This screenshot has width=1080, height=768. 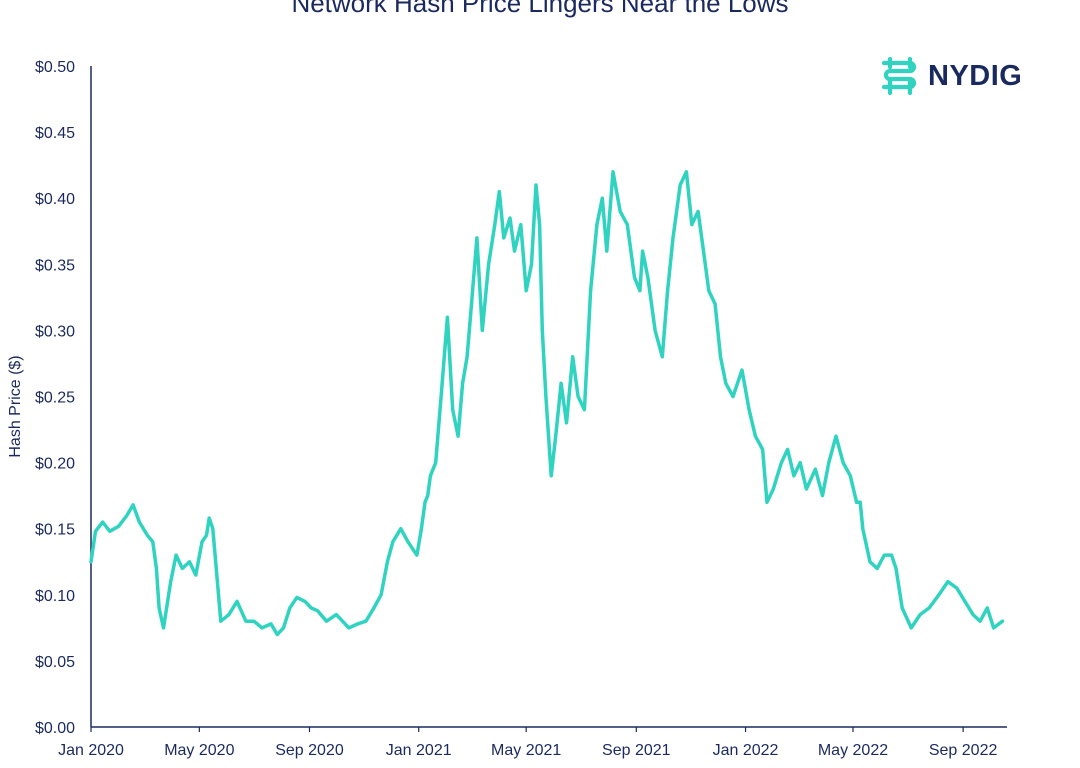 What do you see at coordinates (899, 76) in the screenshot?
I see `nydig-logo-icon` at bounding box center [899, 76].